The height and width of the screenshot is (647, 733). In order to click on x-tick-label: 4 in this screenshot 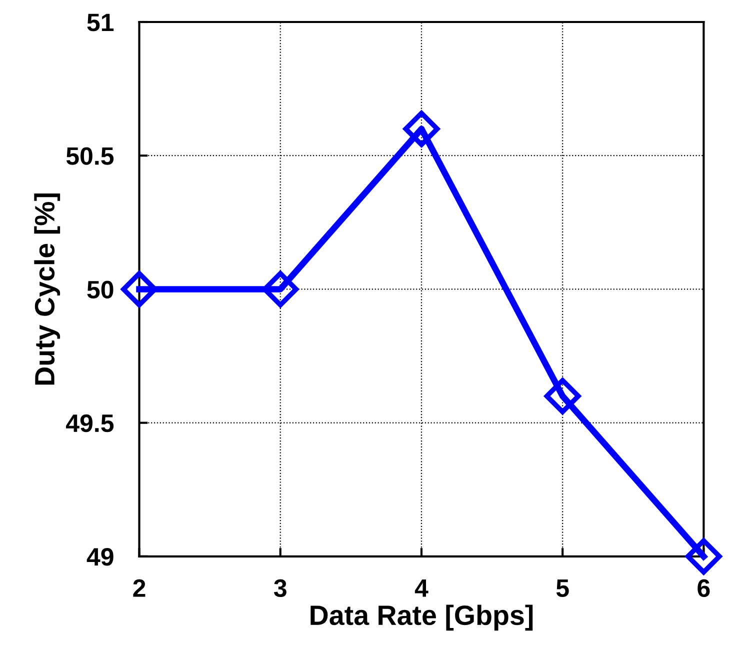, I will do `click(421, 588)`.